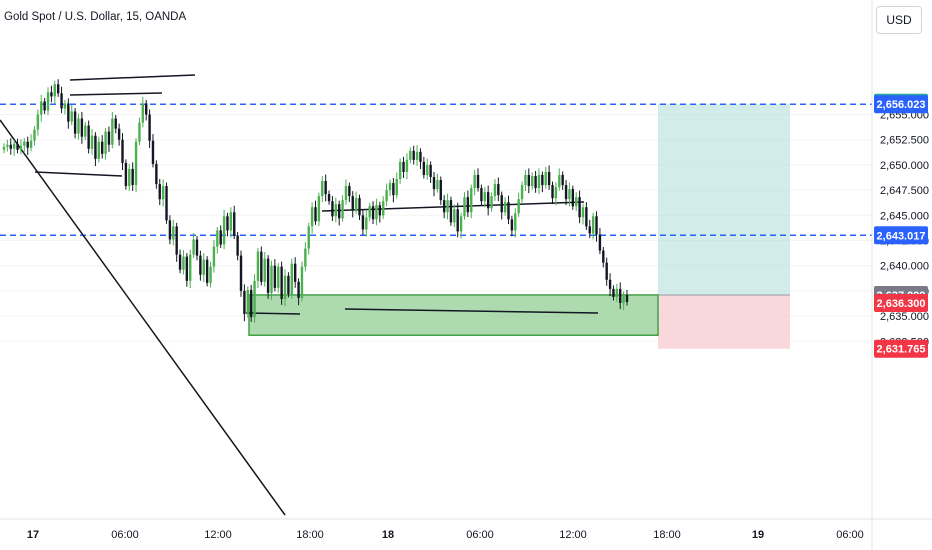  What do you see at coordinates (899, 20) in the screenshot?
I see `currency-button: USD` at bounding box center [899, 20].